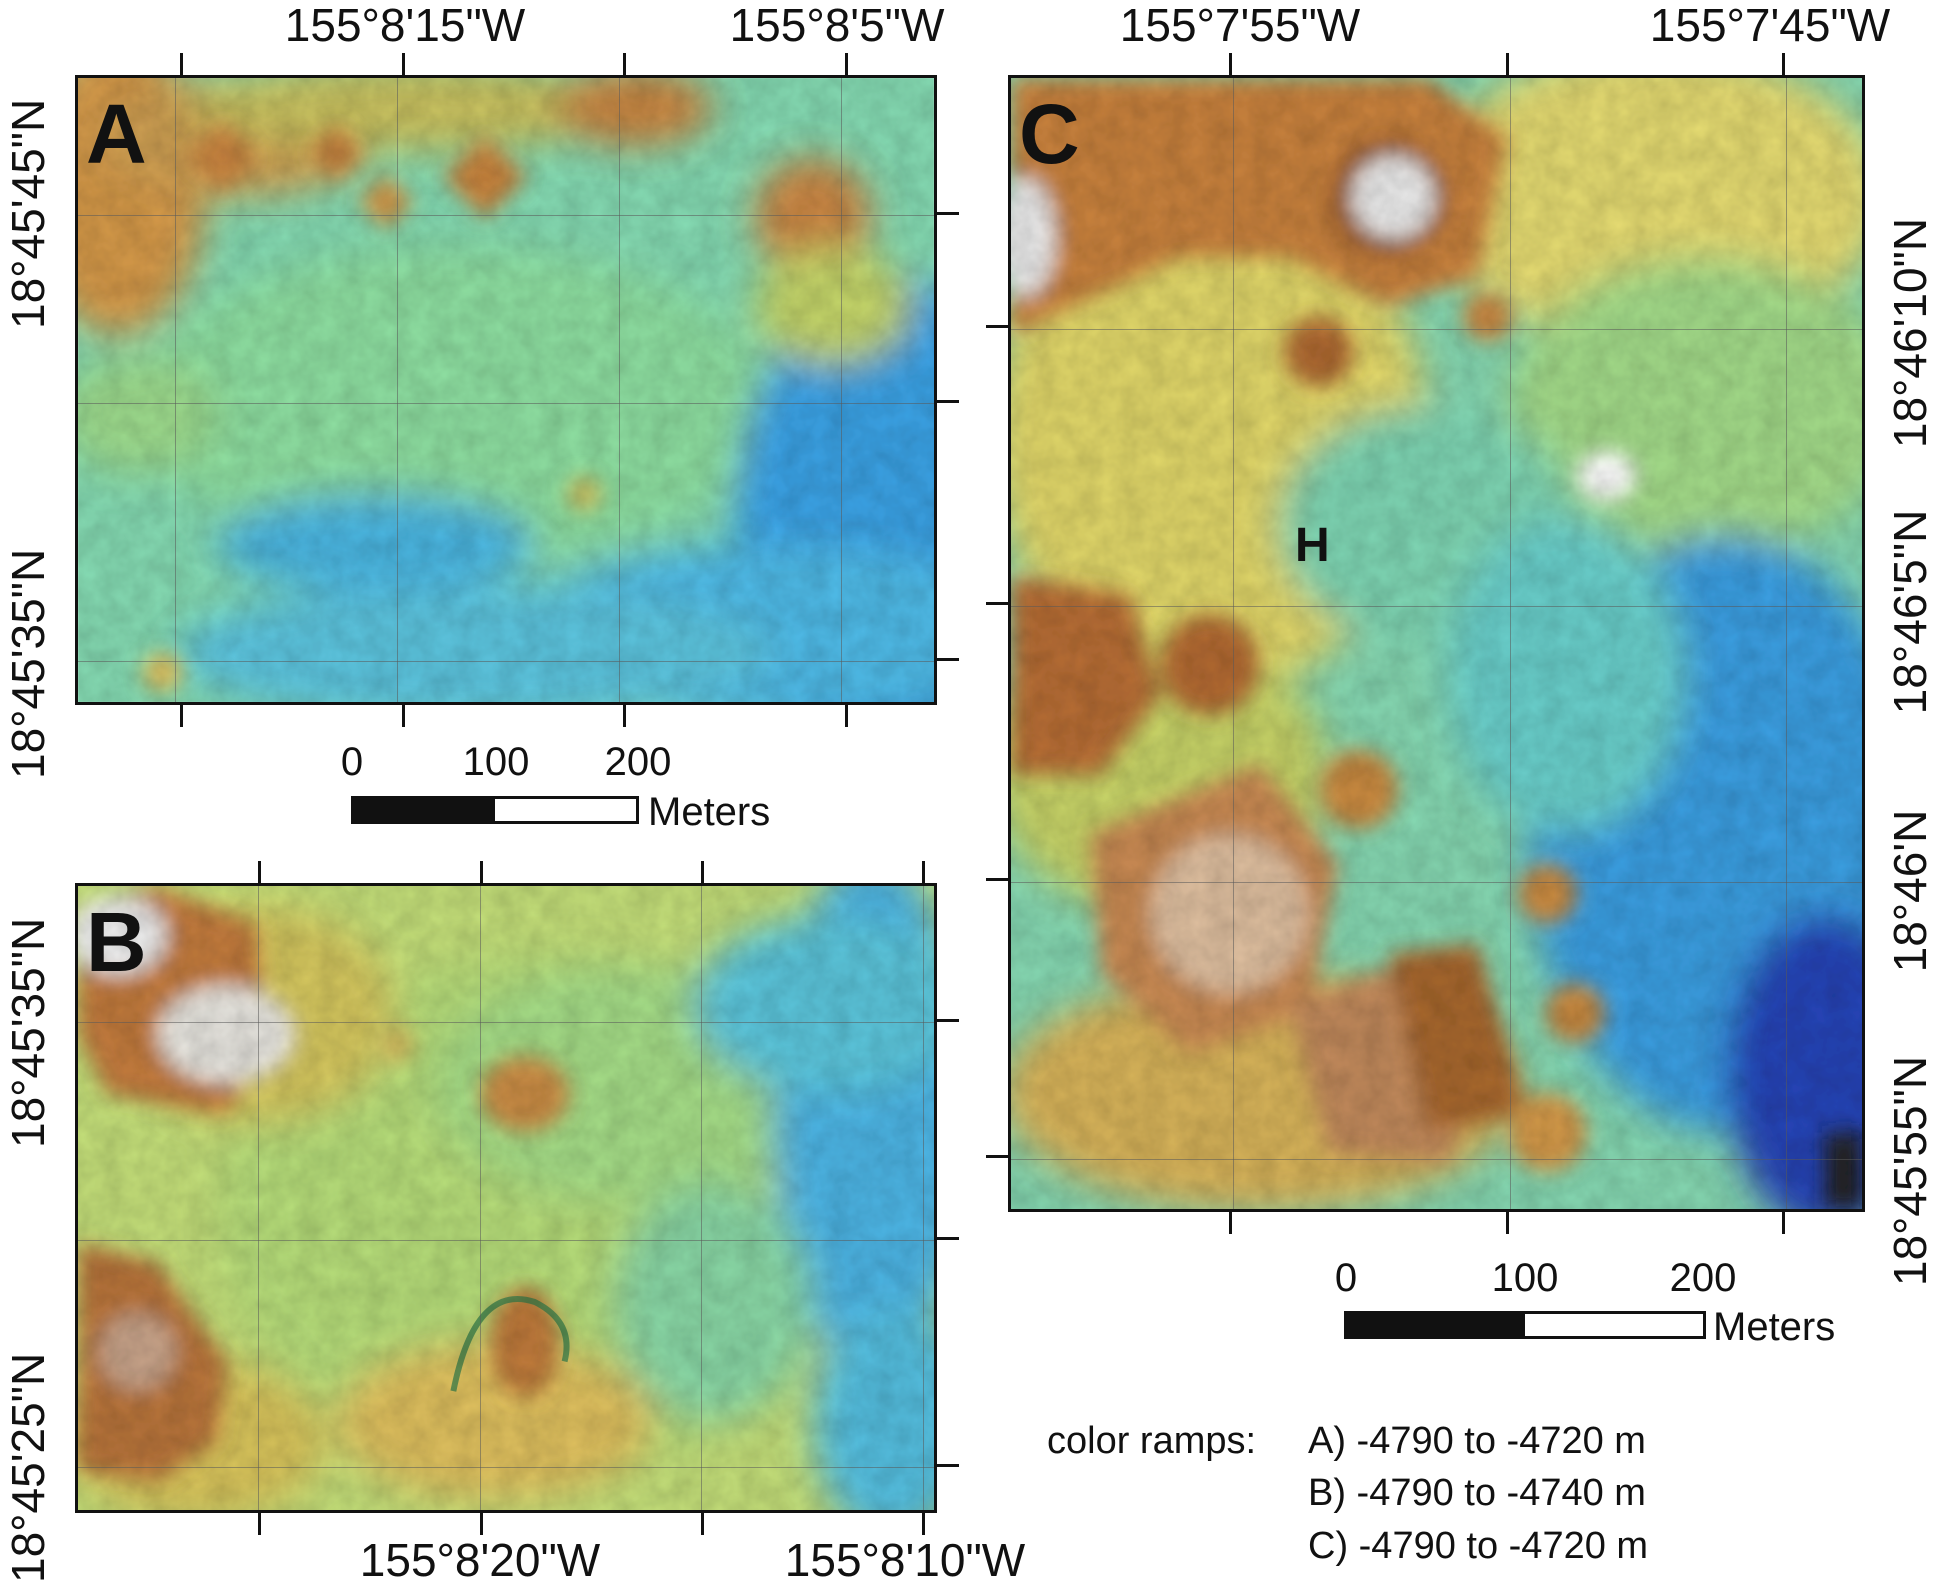 The width and height of the screenshot is (1936, 1586). I want to click on scale-right-tick-200: 200, so click(1703, 1278).